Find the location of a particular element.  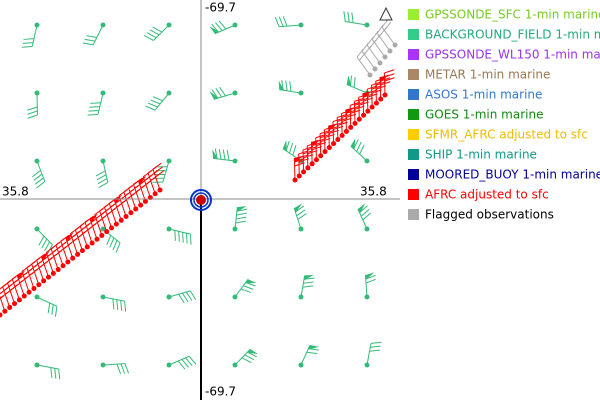

legend-label: GPSSONDE_WL150 1-min marine is located at coordinates (512, 55).